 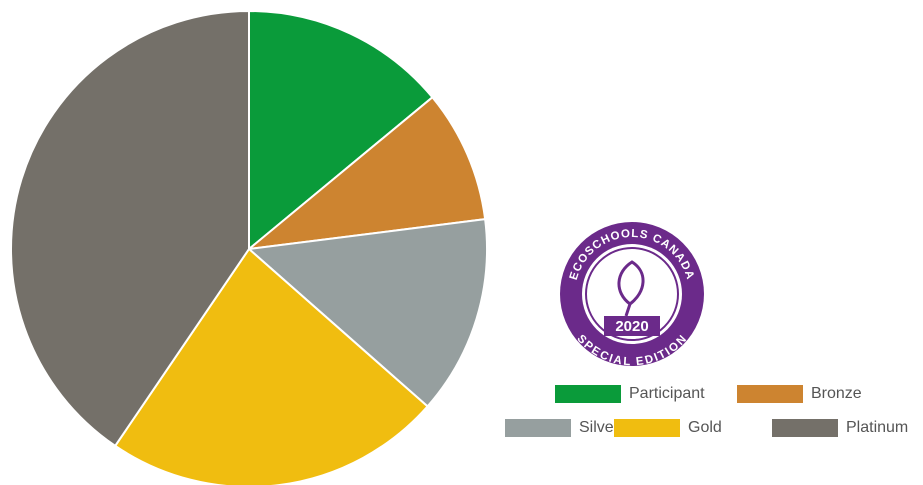 What do you see at coordinates (667, 393) in the screenshot?
I see `legend-label: Participant` at bounding box center [667, 393].